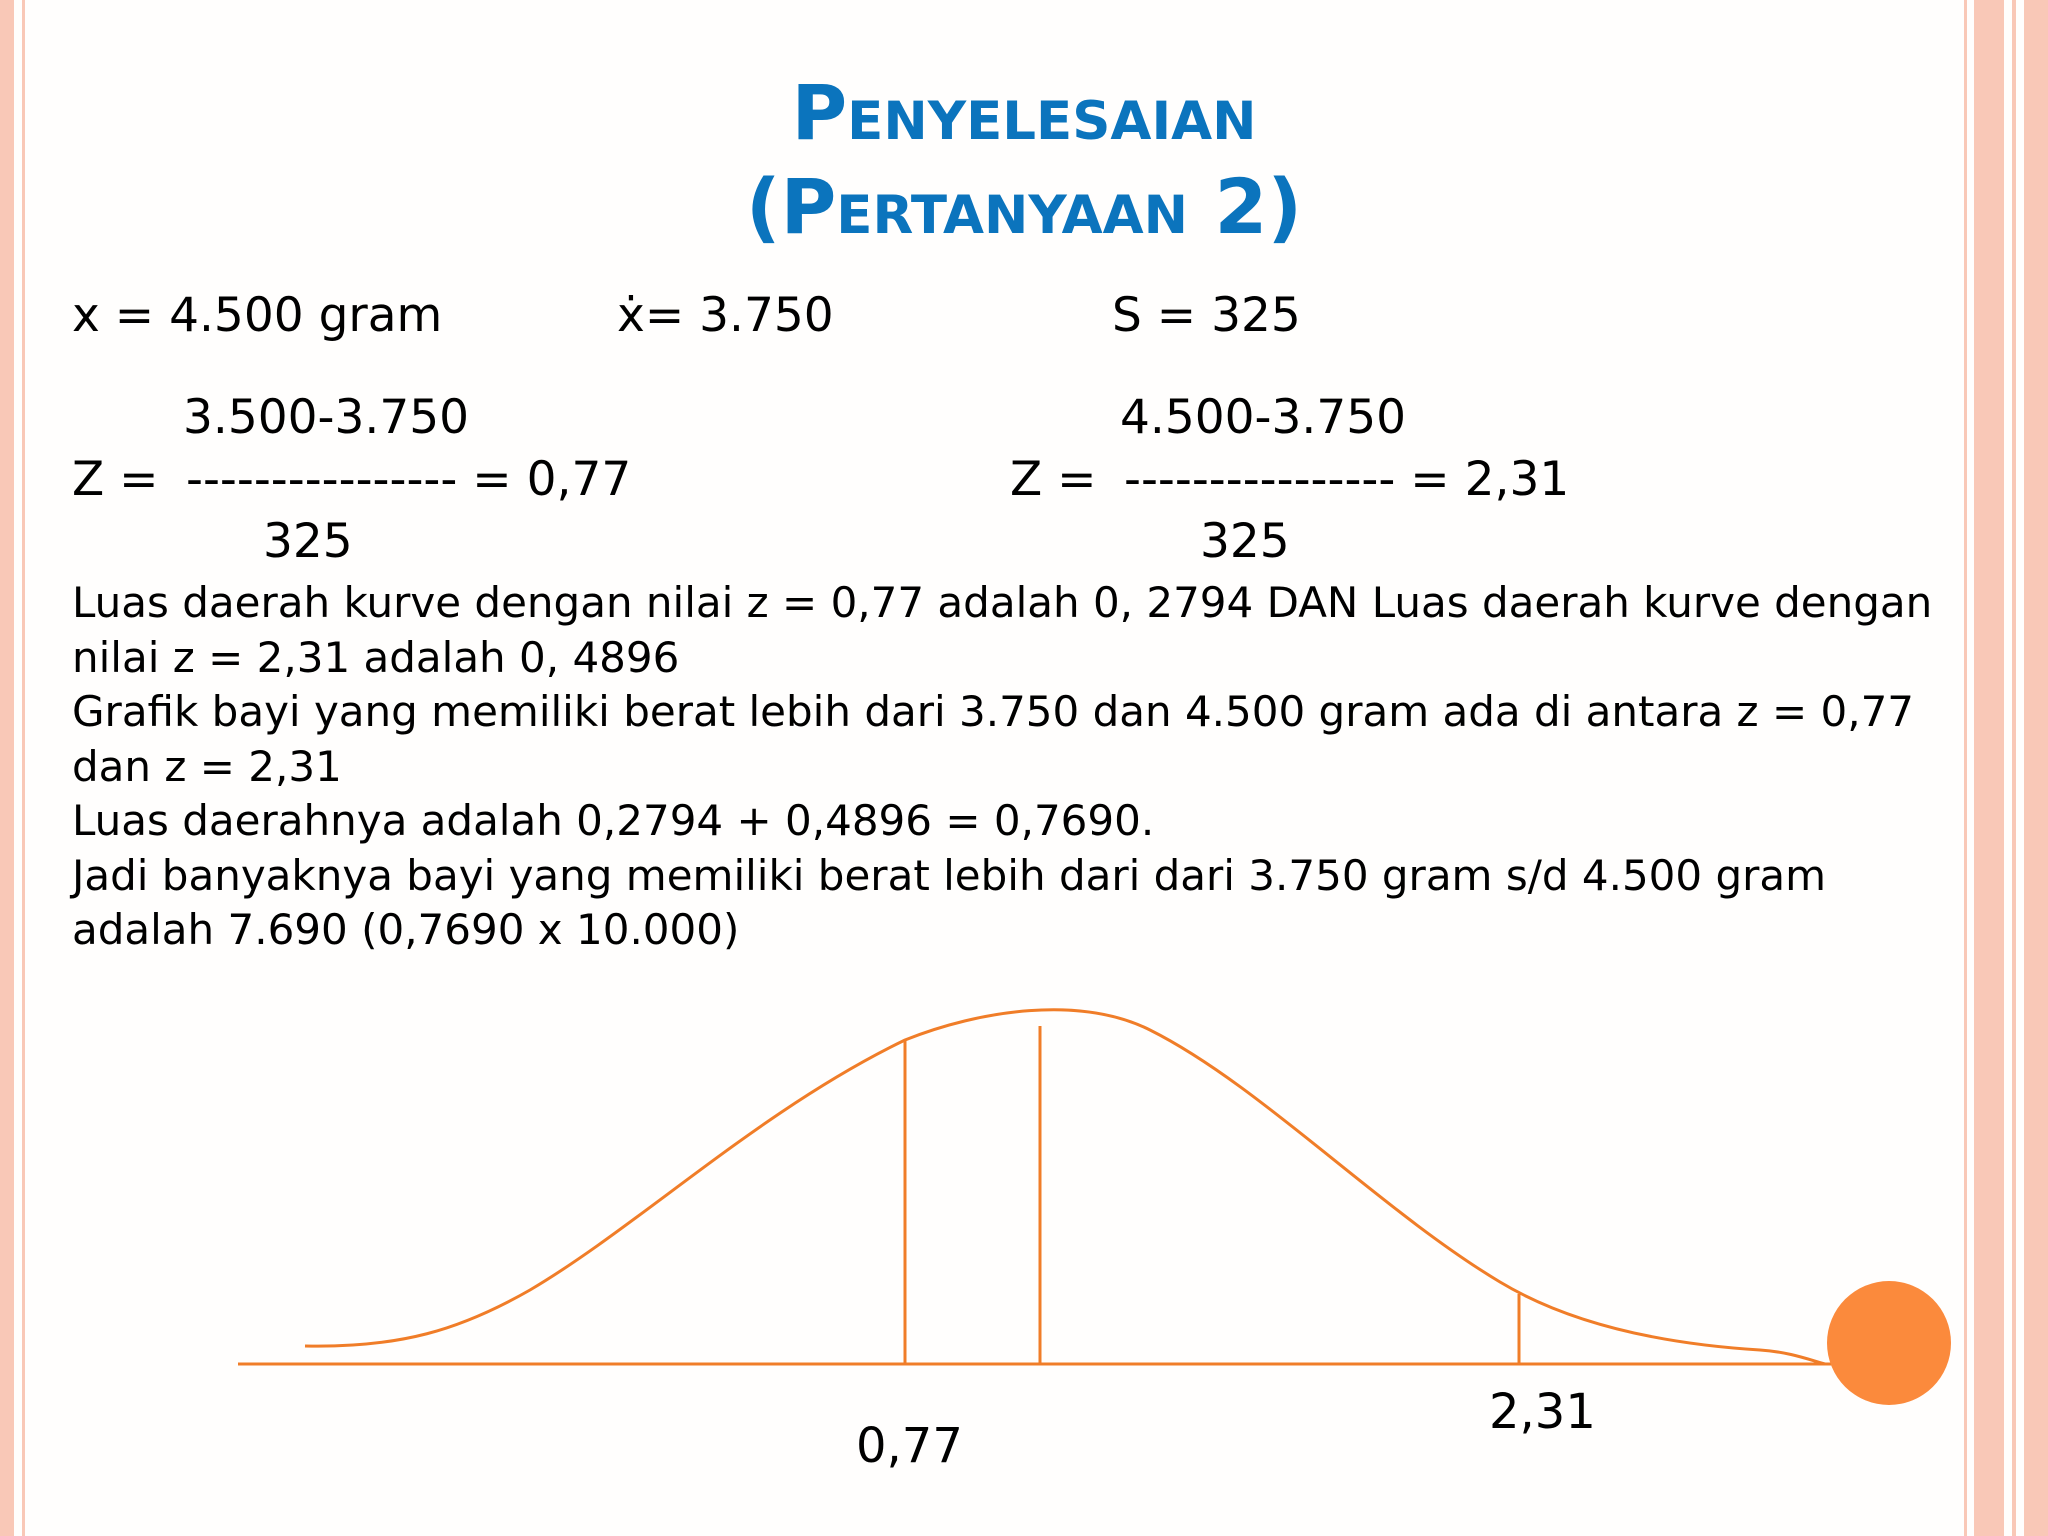  I want to click on formula-right-result: ---------------- = 2,31, so click(1347, 479).